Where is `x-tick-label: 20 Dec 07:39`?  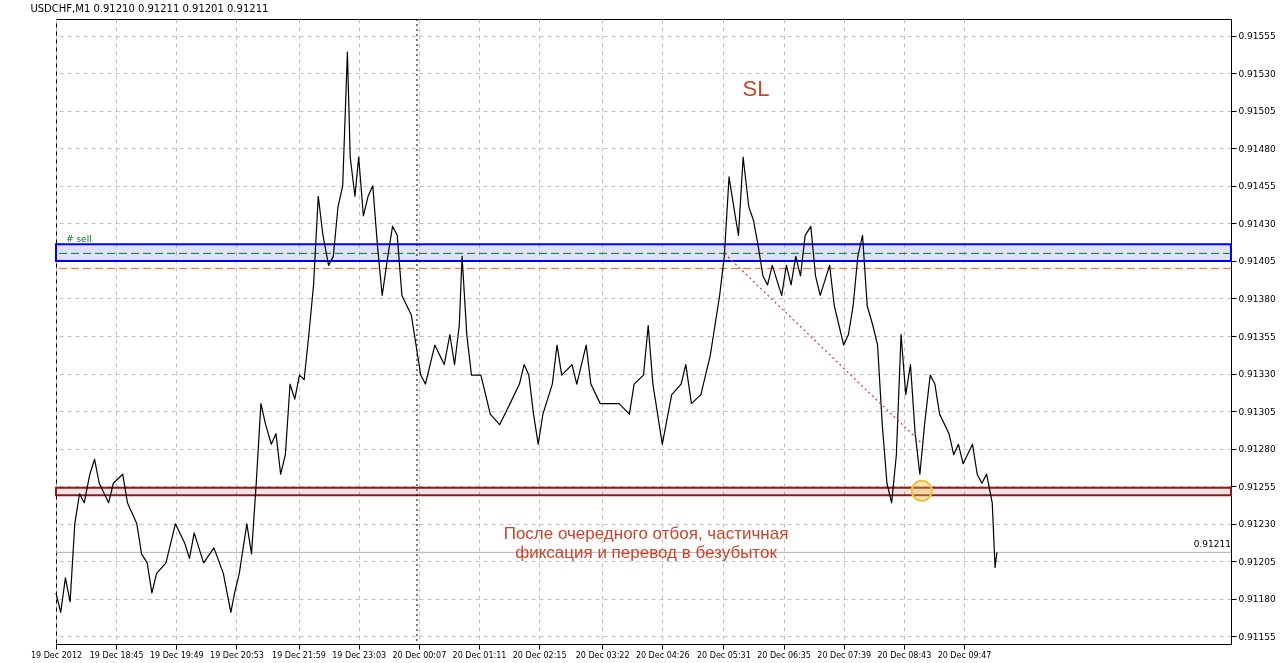 x-tick-label: 20 Dec 07:39 is located at coordinates (844, 655).